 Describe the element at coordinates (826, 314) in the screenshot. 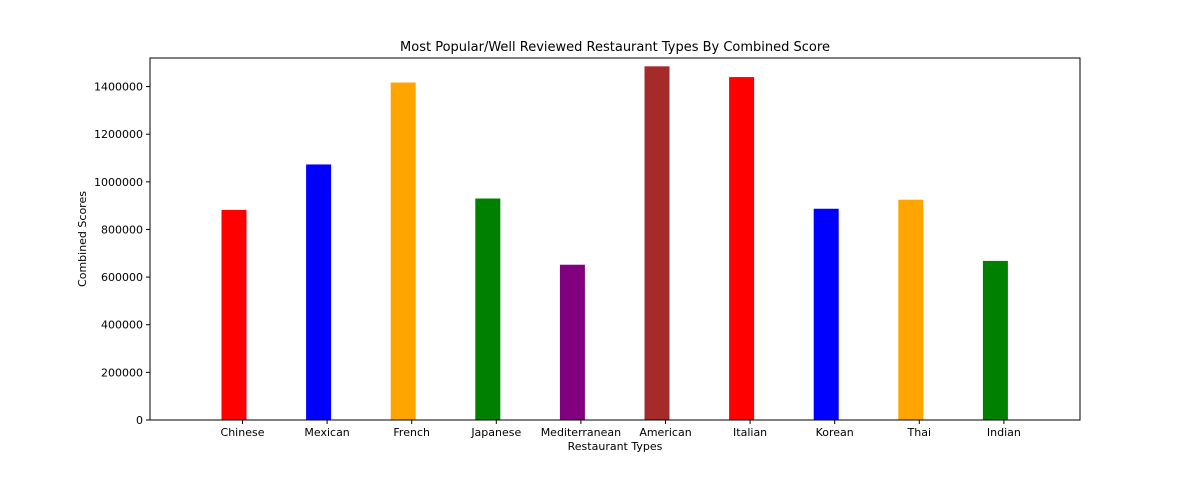

I see `bar-korean` at that location.